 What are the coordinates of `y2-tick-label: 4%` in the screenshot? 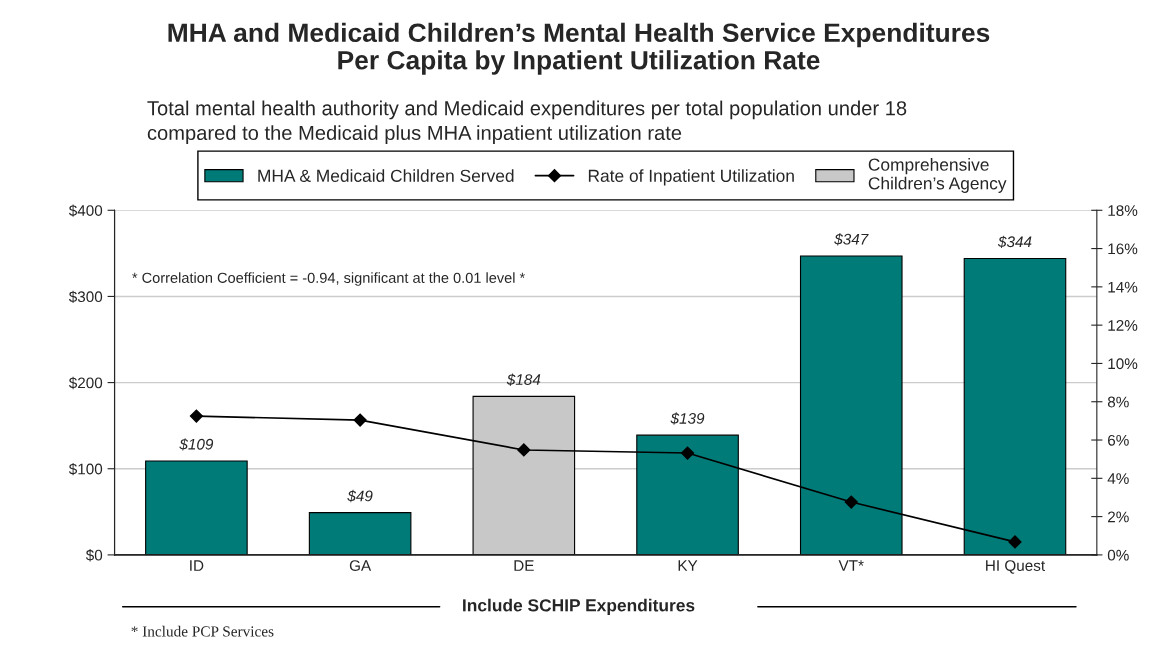 It's located at (1118, 478).